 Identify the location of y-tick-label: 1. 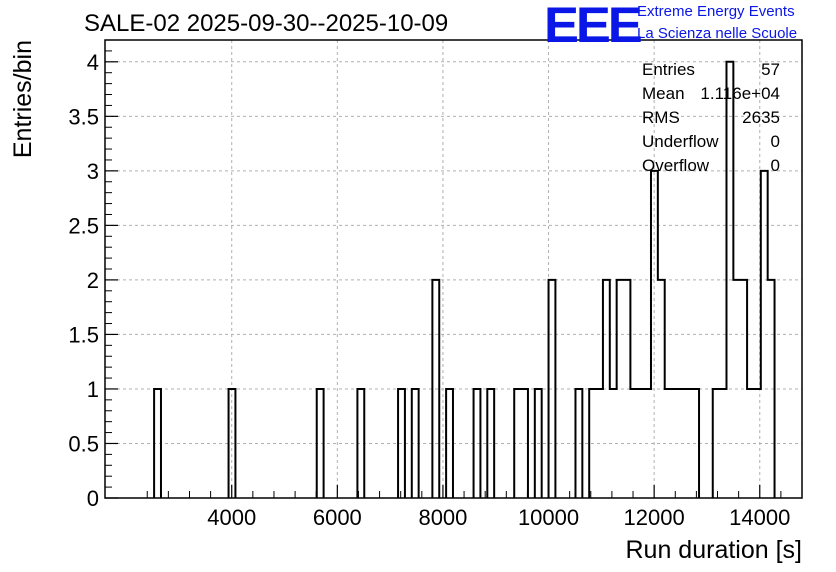
(93, 389).